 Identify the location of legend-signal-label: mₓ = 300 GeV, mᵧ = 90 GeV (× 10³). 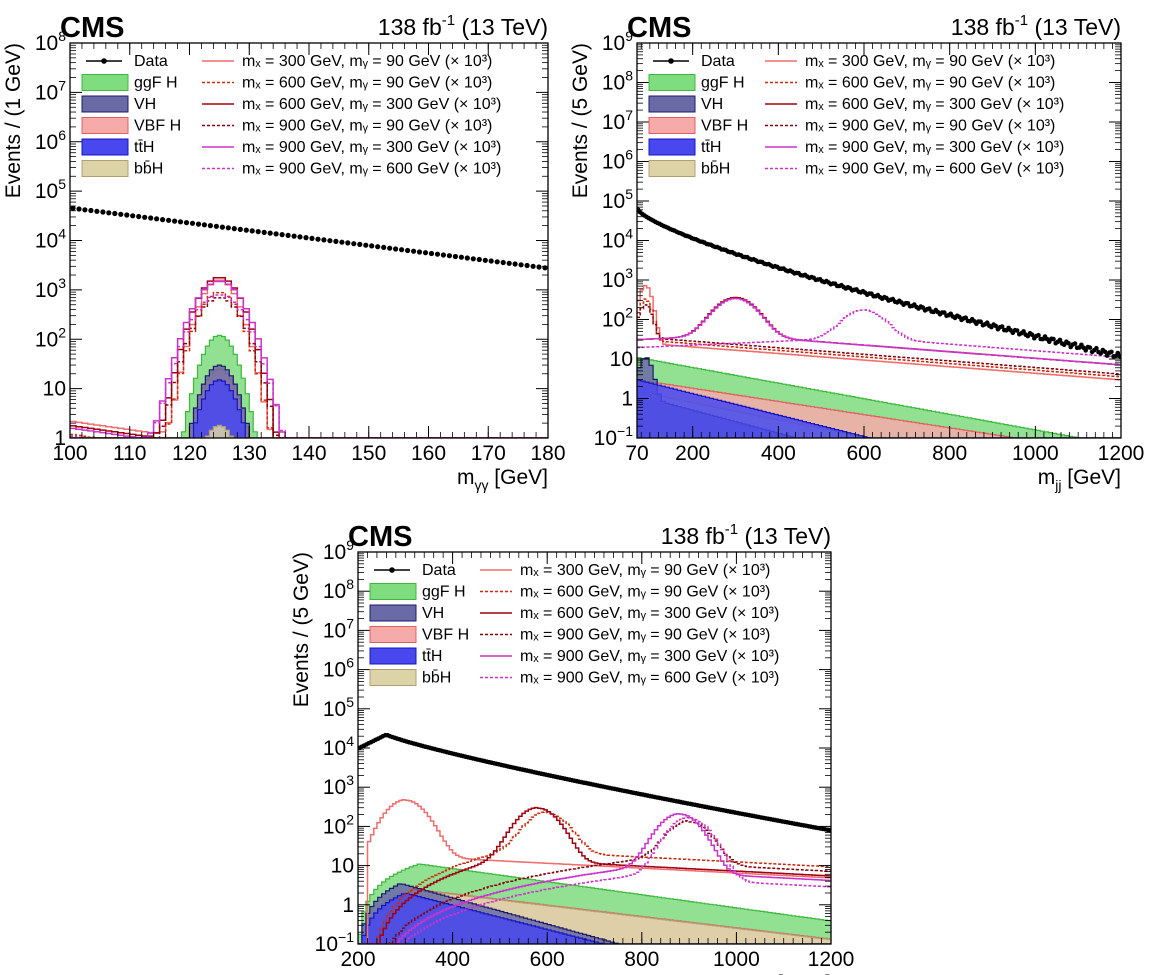
(367, 61).